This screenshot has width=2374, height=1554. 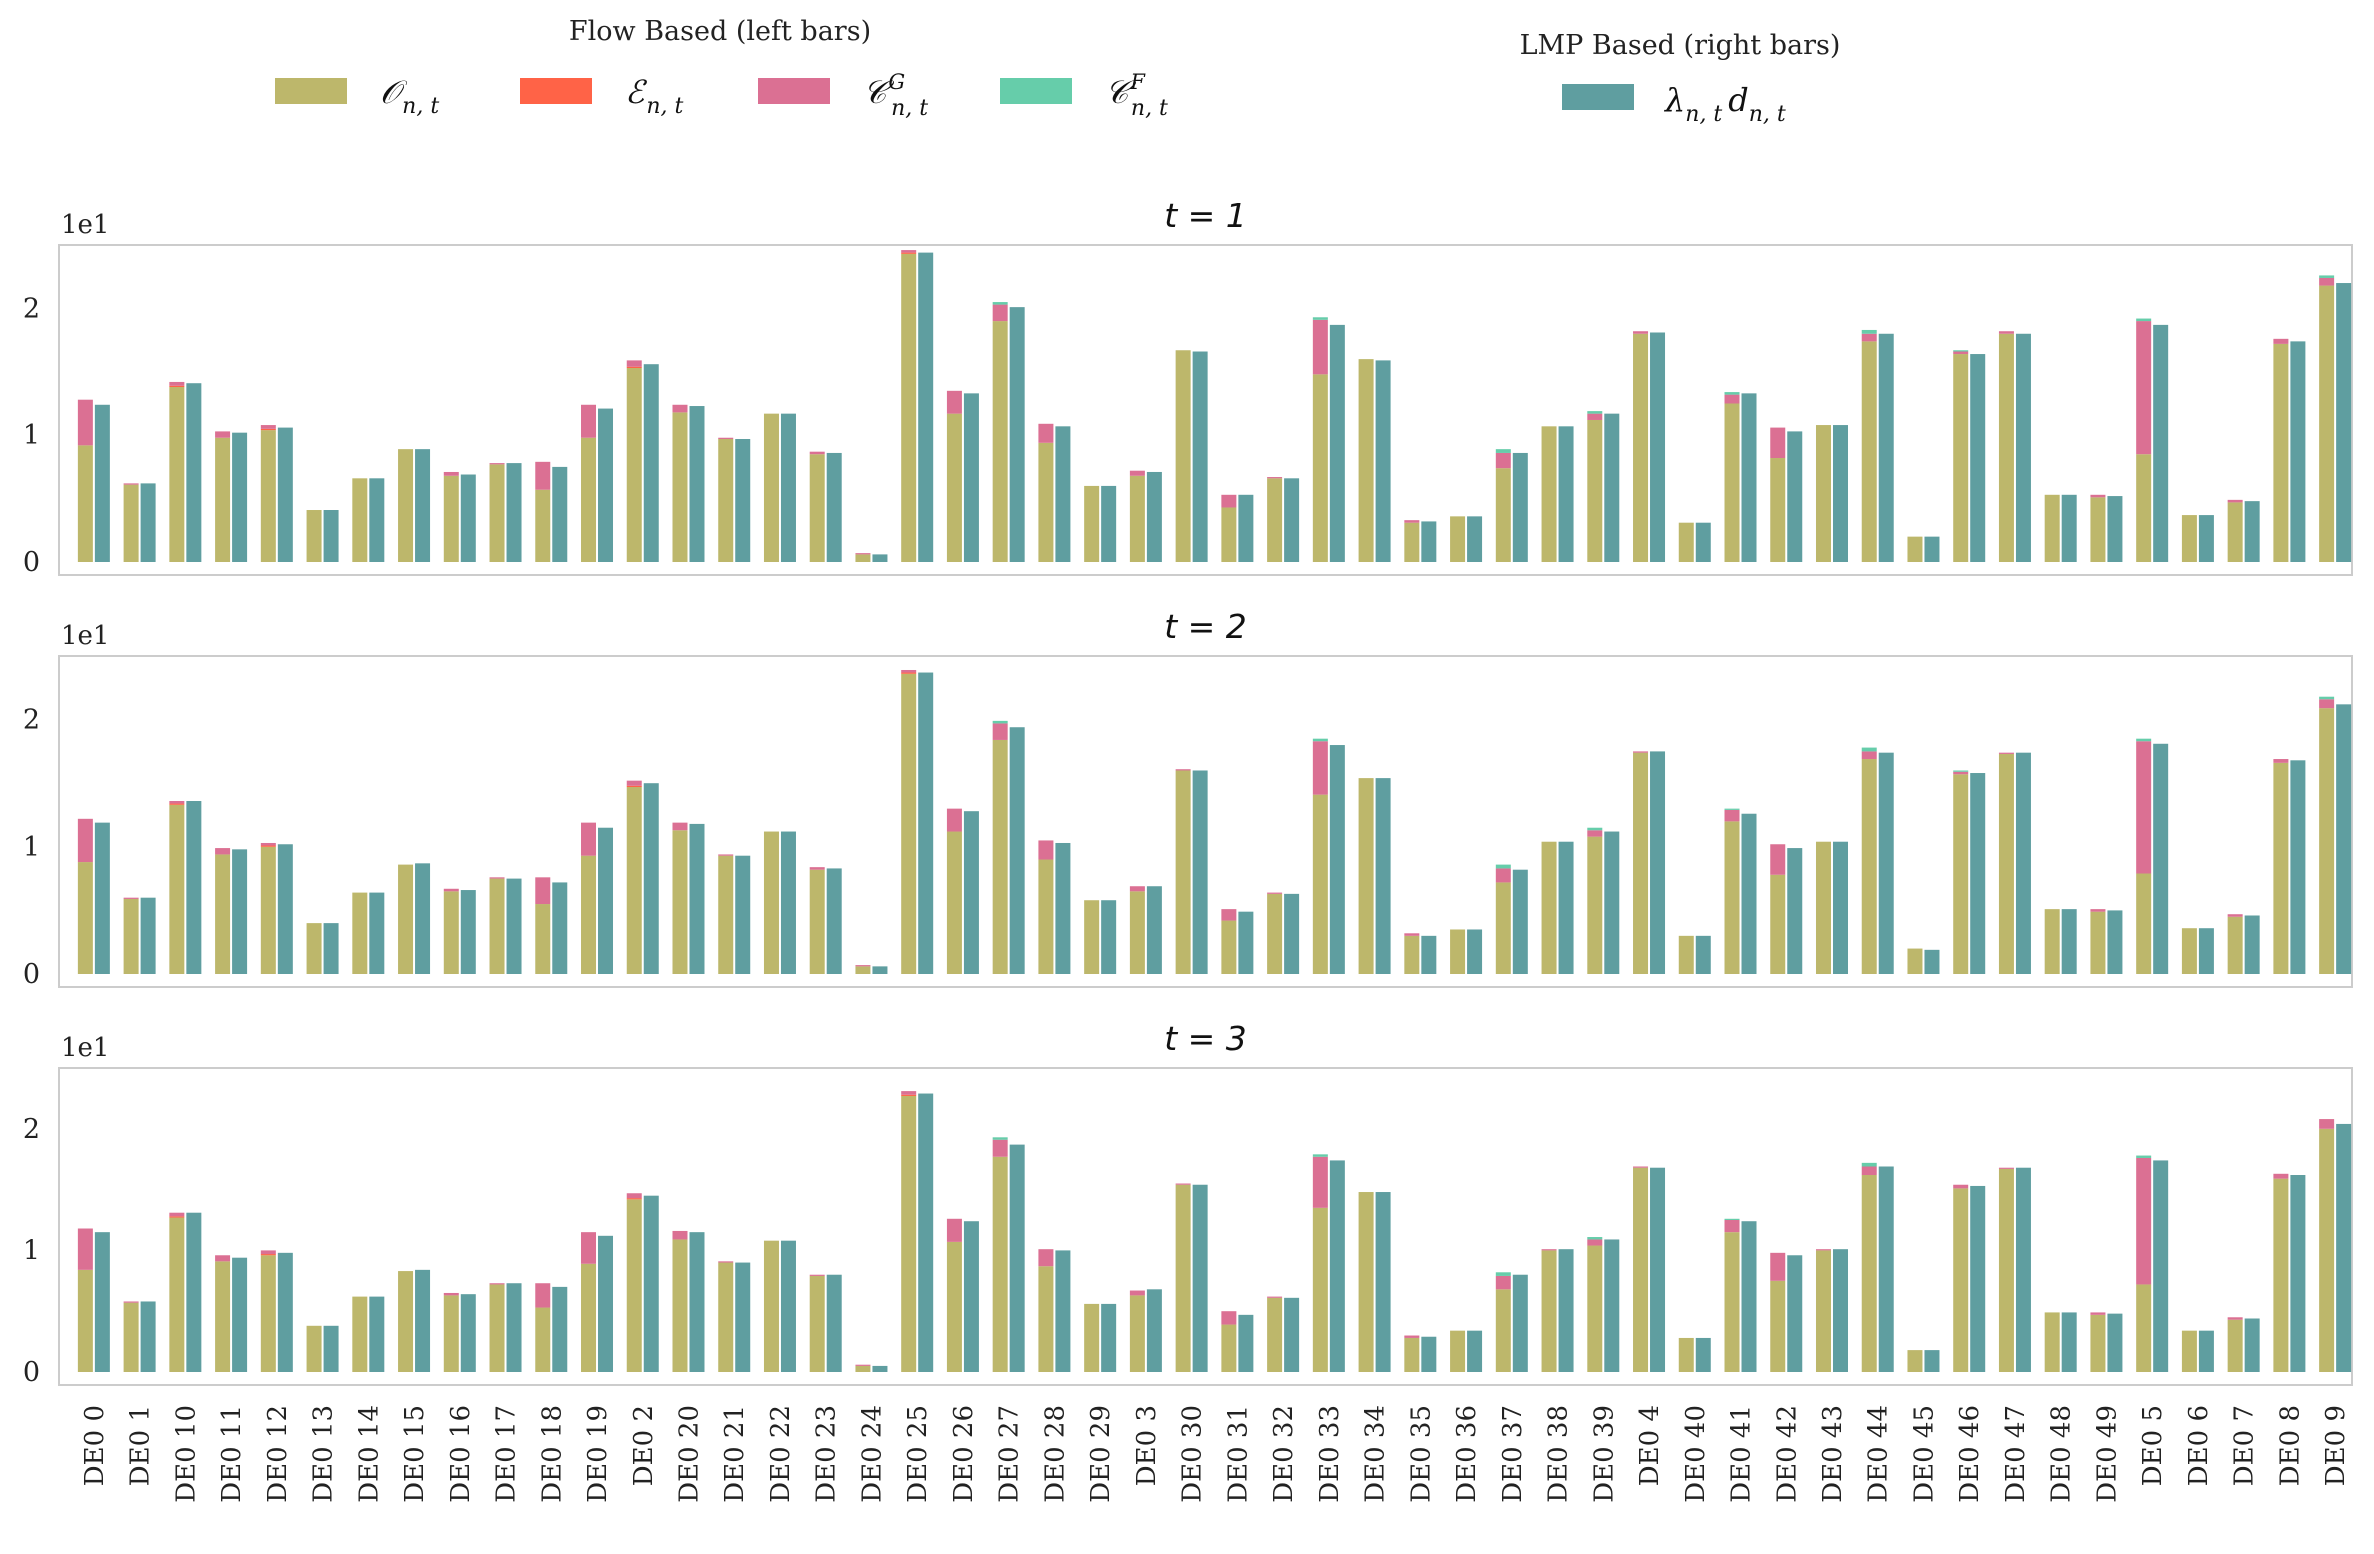 I want to click on x-tick-label: DE0 16, so click(x=461, y=1454).